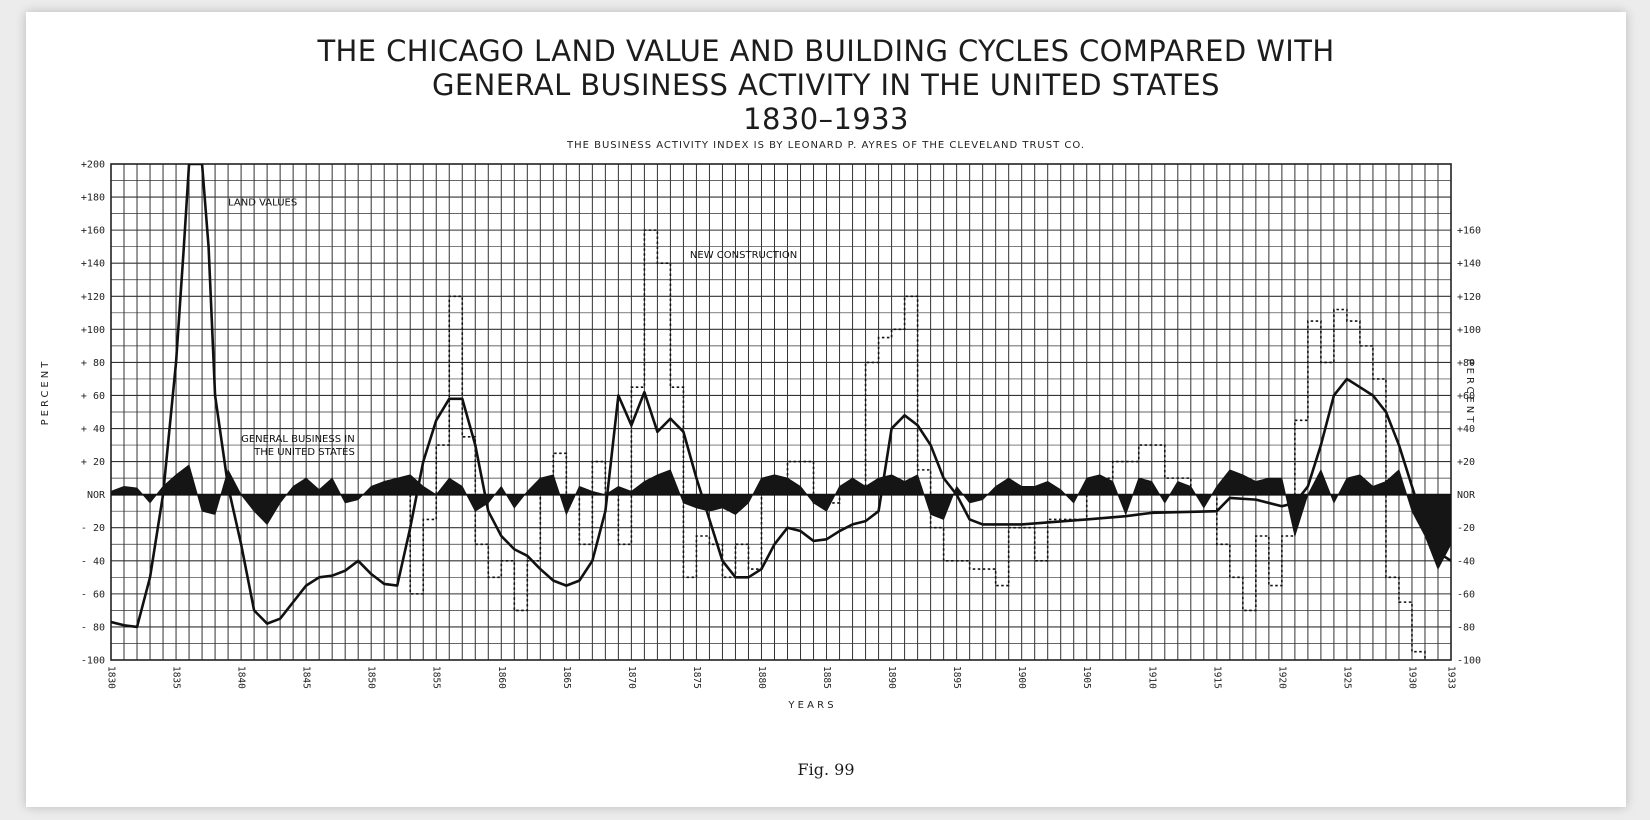 This screenshot has height=820, width=1650. Describe the element at coordinates (93, 198) in the screenshot. I see `y-tick-label-left: +180` at that location.